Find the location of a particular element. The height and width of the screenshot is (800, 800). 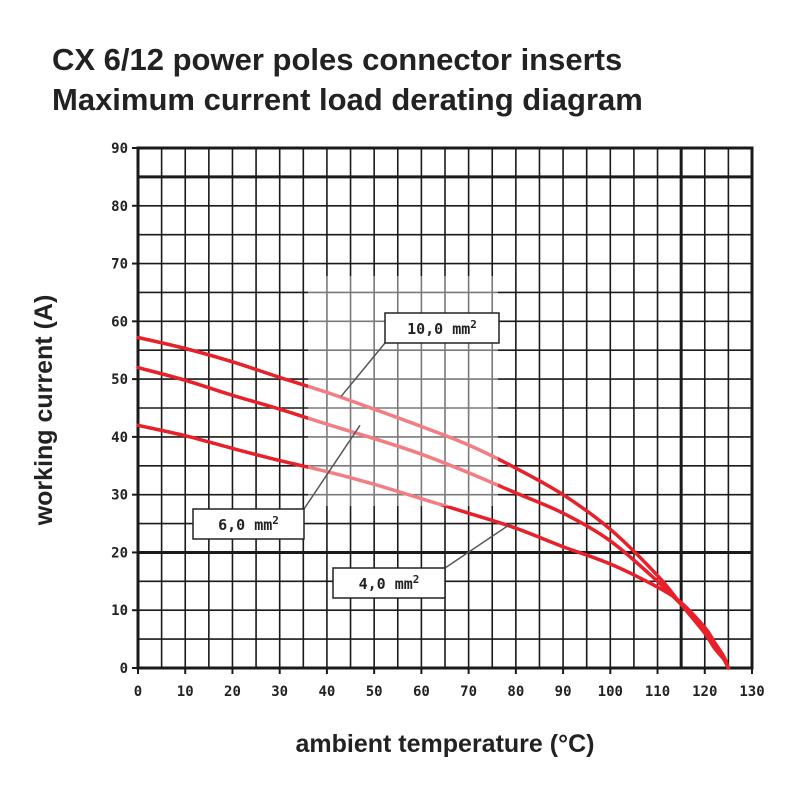

x-tick-label: 10 is located at coordinates (185, 692).